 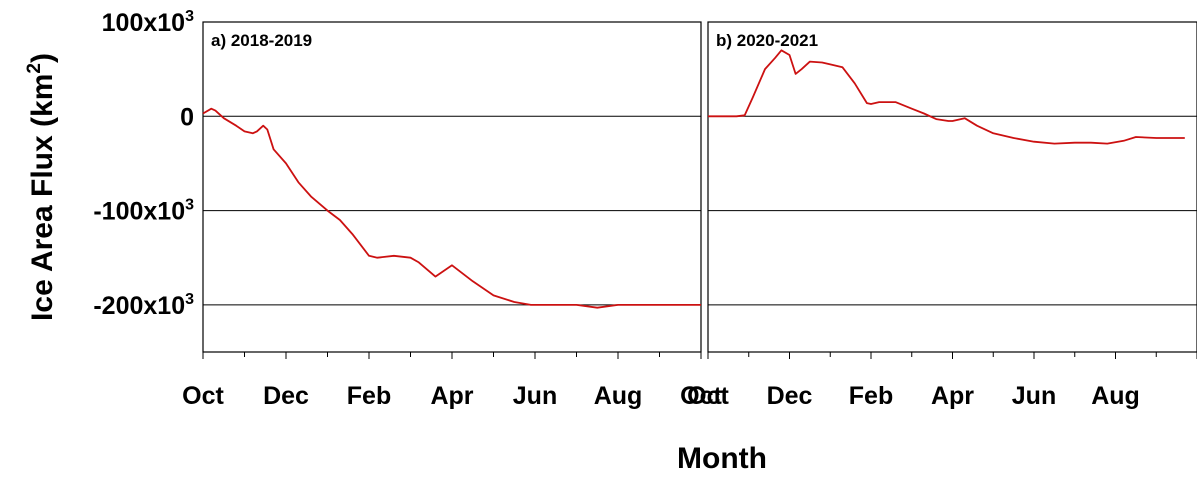 What do you see at coordinates (767, 40) in the screenshot?
I see `panel-label: b) 2020-2021` at bounding box center [767, 40].